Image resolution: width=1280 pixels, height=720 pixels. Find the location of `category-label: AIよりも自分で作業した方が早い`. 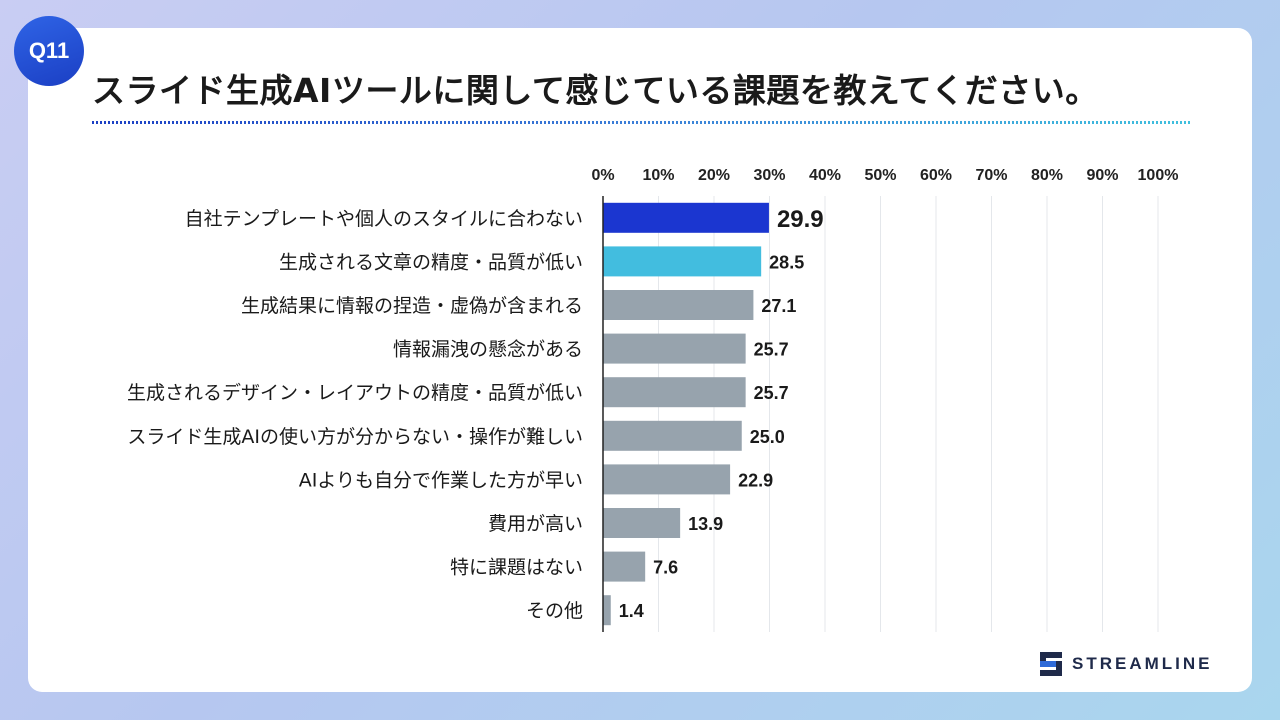

category-label: AIよりも自分で作業した方が早い is located at coordinates (441, 480).